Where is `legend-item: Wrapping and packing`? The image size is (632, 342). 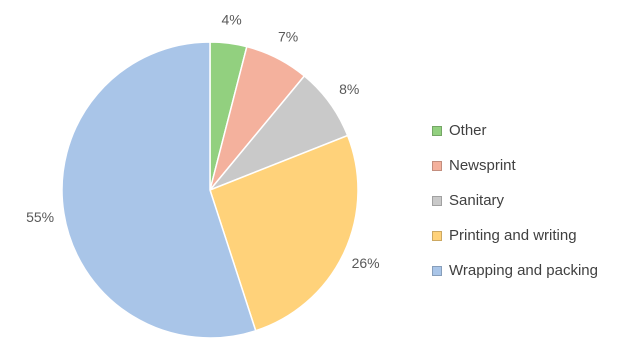
legend-item: Wrapping and packing is located at coordinates (515, 270).